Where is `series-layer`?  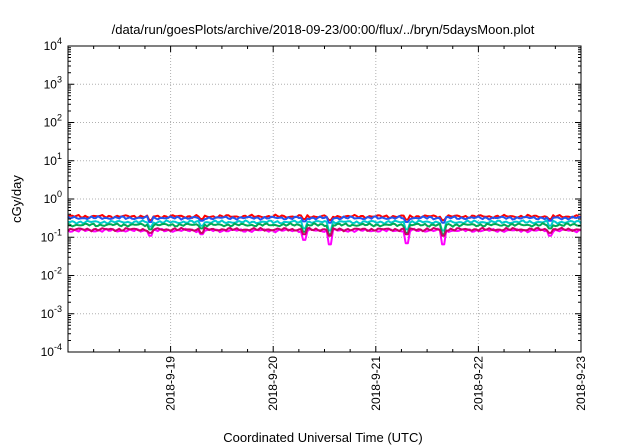
series-layer is located at coordinates (324, 229).